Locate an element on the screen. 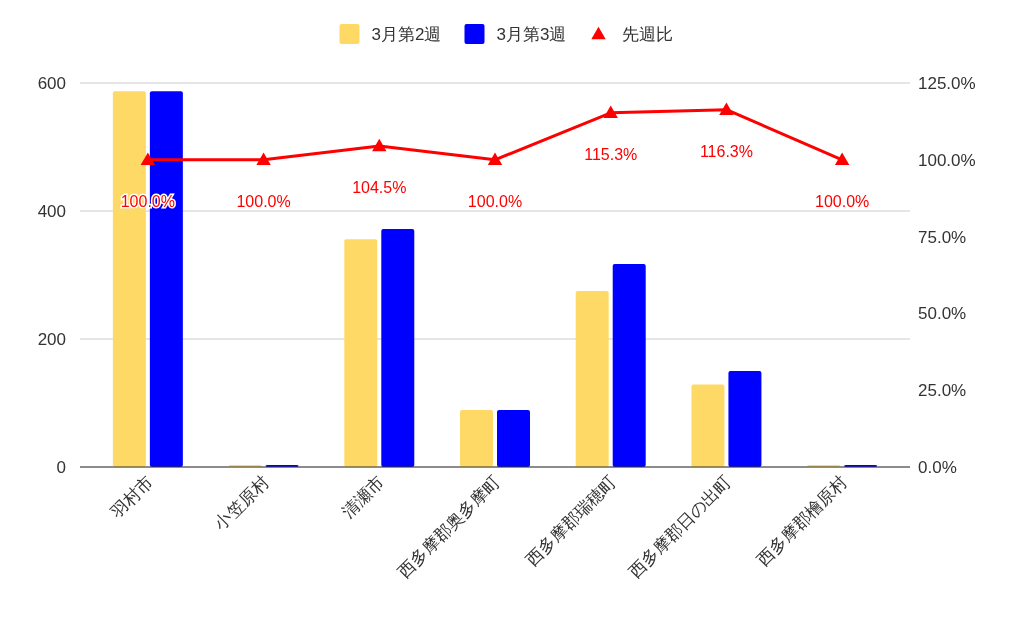 Image resolution: width=1024 pixels, height=633 pixels. legend-label: 3月第3週 is located at coordinates (531, 34).